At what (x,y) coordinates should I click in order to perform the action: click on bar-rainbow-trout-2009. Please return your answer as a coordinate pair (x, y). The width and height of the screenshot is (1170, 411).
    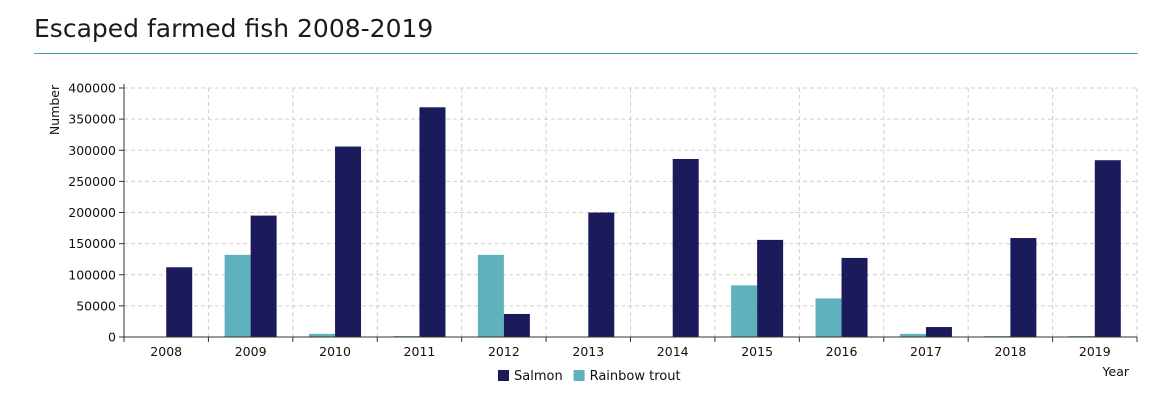
    Looking at the image, I should click on (237, 295).